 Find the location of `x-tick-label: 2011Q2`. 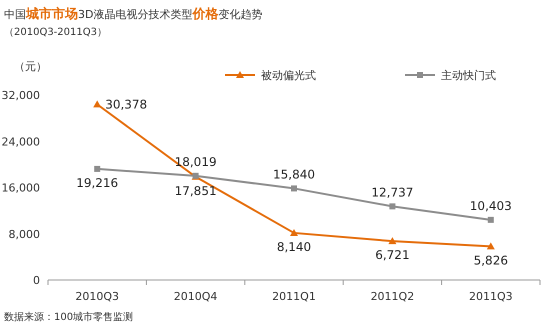

x-tick-label: 2011Q2 is located at coordinates (392, 296).